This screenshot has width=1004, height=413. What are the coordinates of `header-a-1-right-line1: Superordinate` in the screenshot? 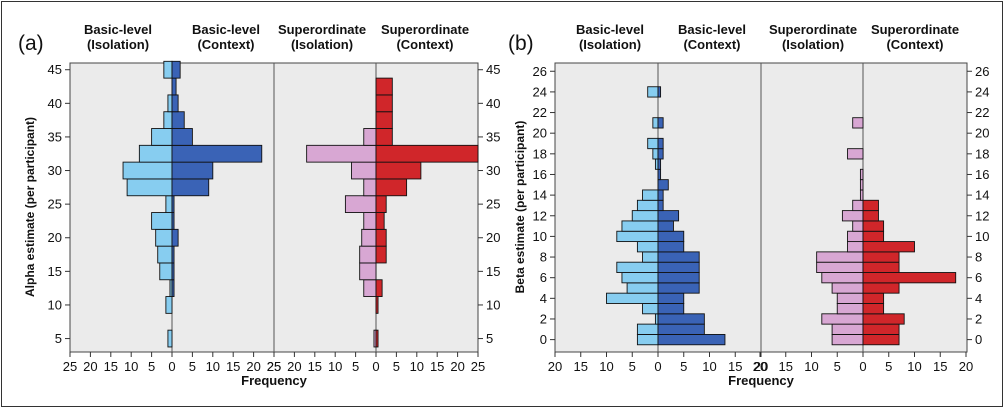 It's located at (425, 29).